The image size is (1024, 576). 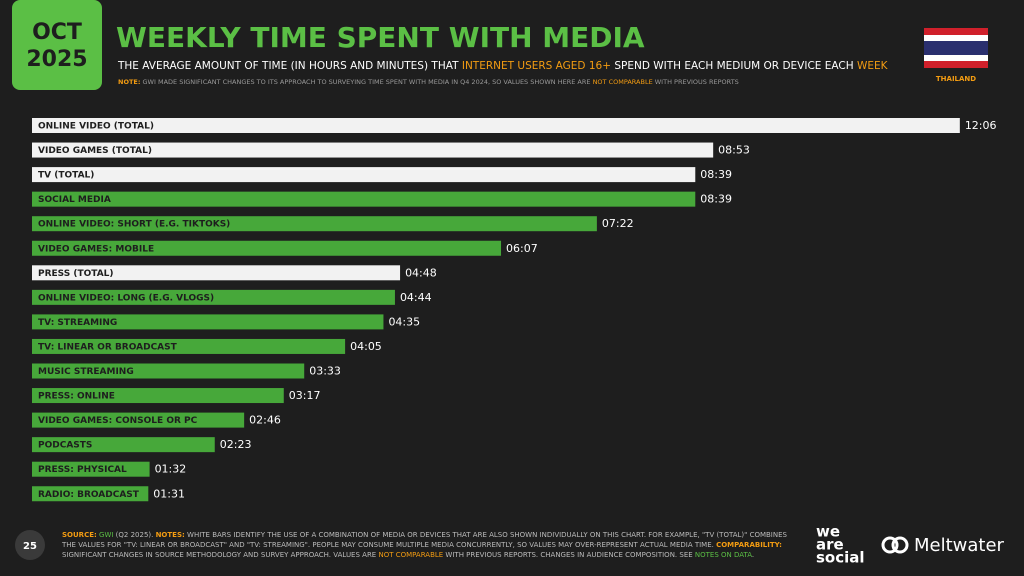 I want to click on value-label: 04:35, so click(x=404, y=321).